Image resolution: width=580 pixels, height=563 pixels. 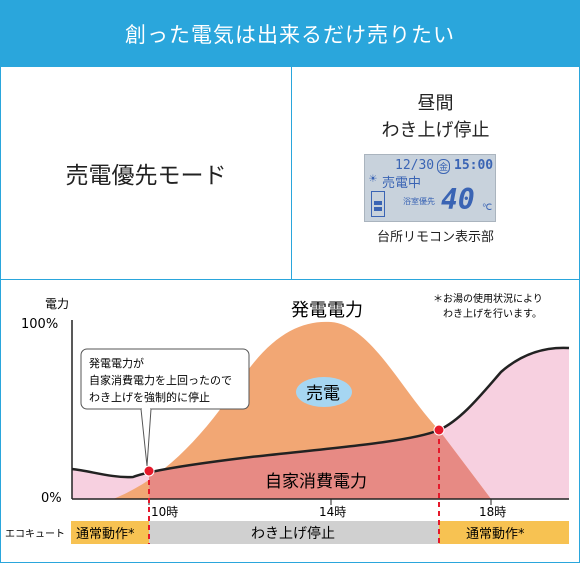 I want to click on callout-line: 自家消費電力を上回ったので, so click(x=160, y=380).